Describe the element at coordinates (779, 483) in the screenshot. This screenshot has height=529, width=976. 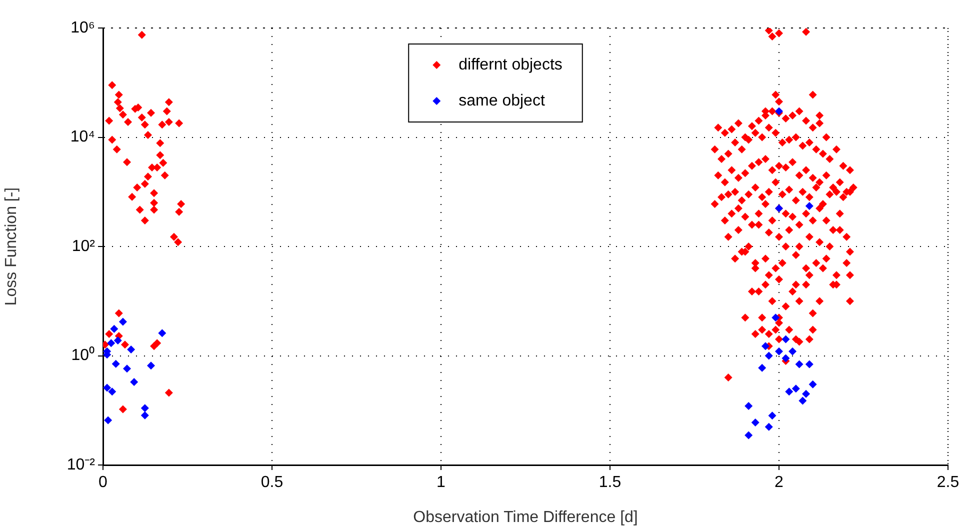
I see `x-tick-label: 2` at that location.